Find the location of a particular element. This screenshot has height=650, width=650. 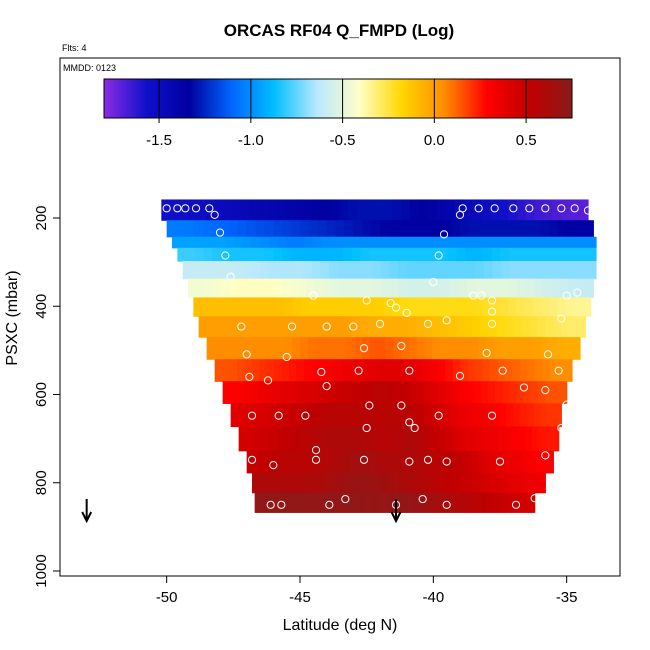

x-tick-label: -45 is located at coordinates (300, 597).